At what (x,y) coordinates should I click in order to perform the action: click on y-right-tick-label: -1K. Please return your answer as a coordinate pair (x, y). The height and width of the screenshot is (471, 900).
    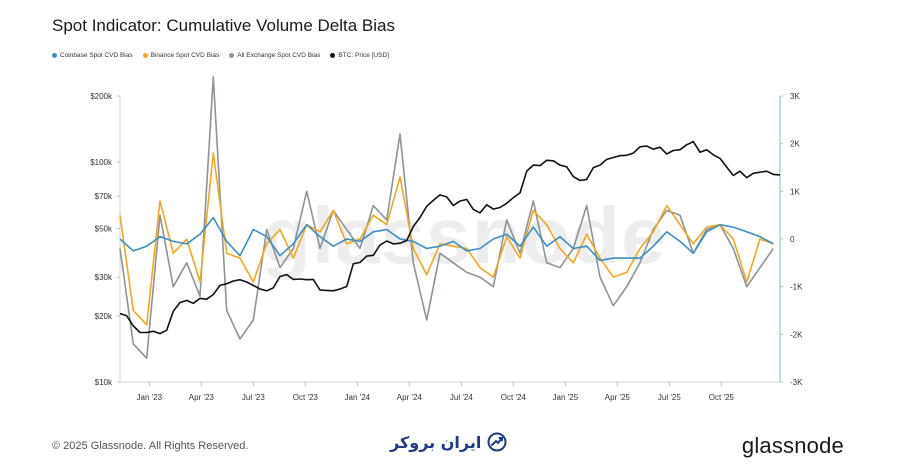
    Looking at the image, I should click on (796, 287).